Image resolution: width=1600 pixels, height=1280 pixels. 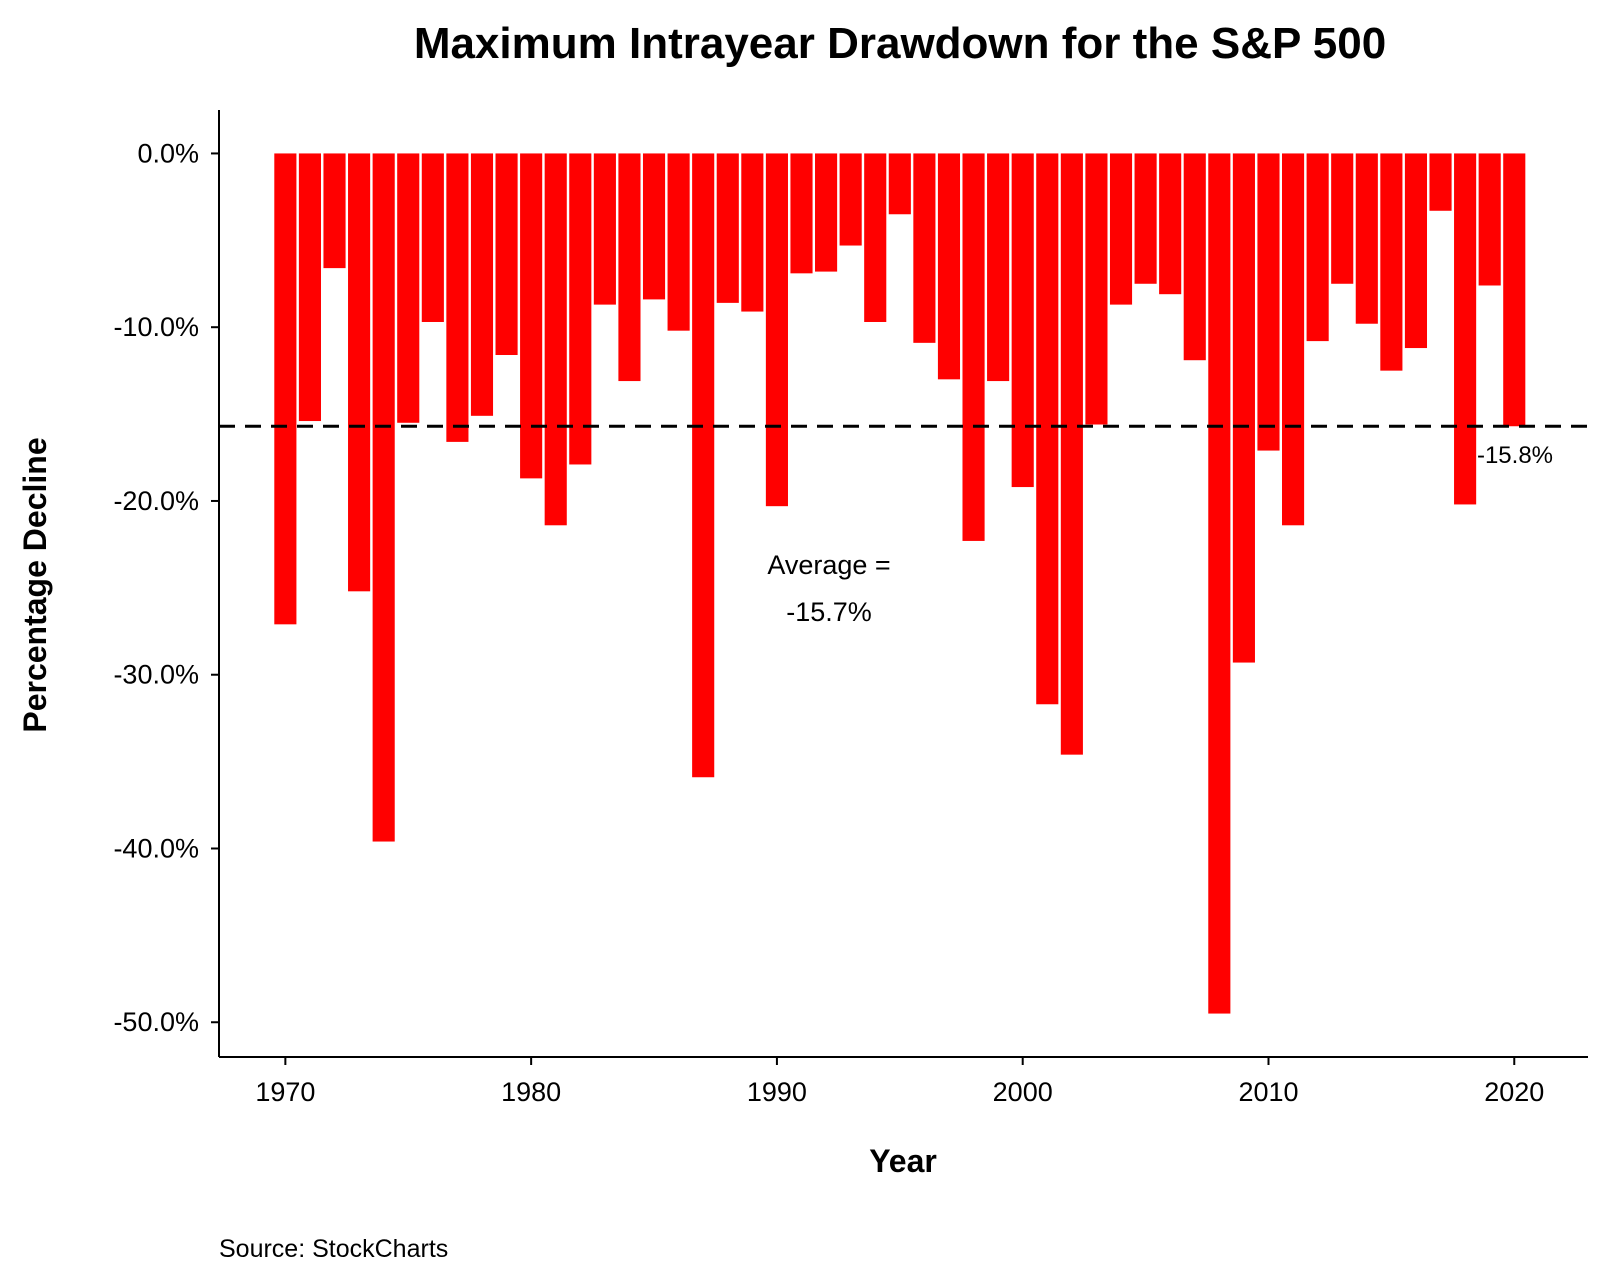 What do you see at coordinates (1096, 289) in the screenshot?
I see `bar-2003` at bounding box center [1096, 289].